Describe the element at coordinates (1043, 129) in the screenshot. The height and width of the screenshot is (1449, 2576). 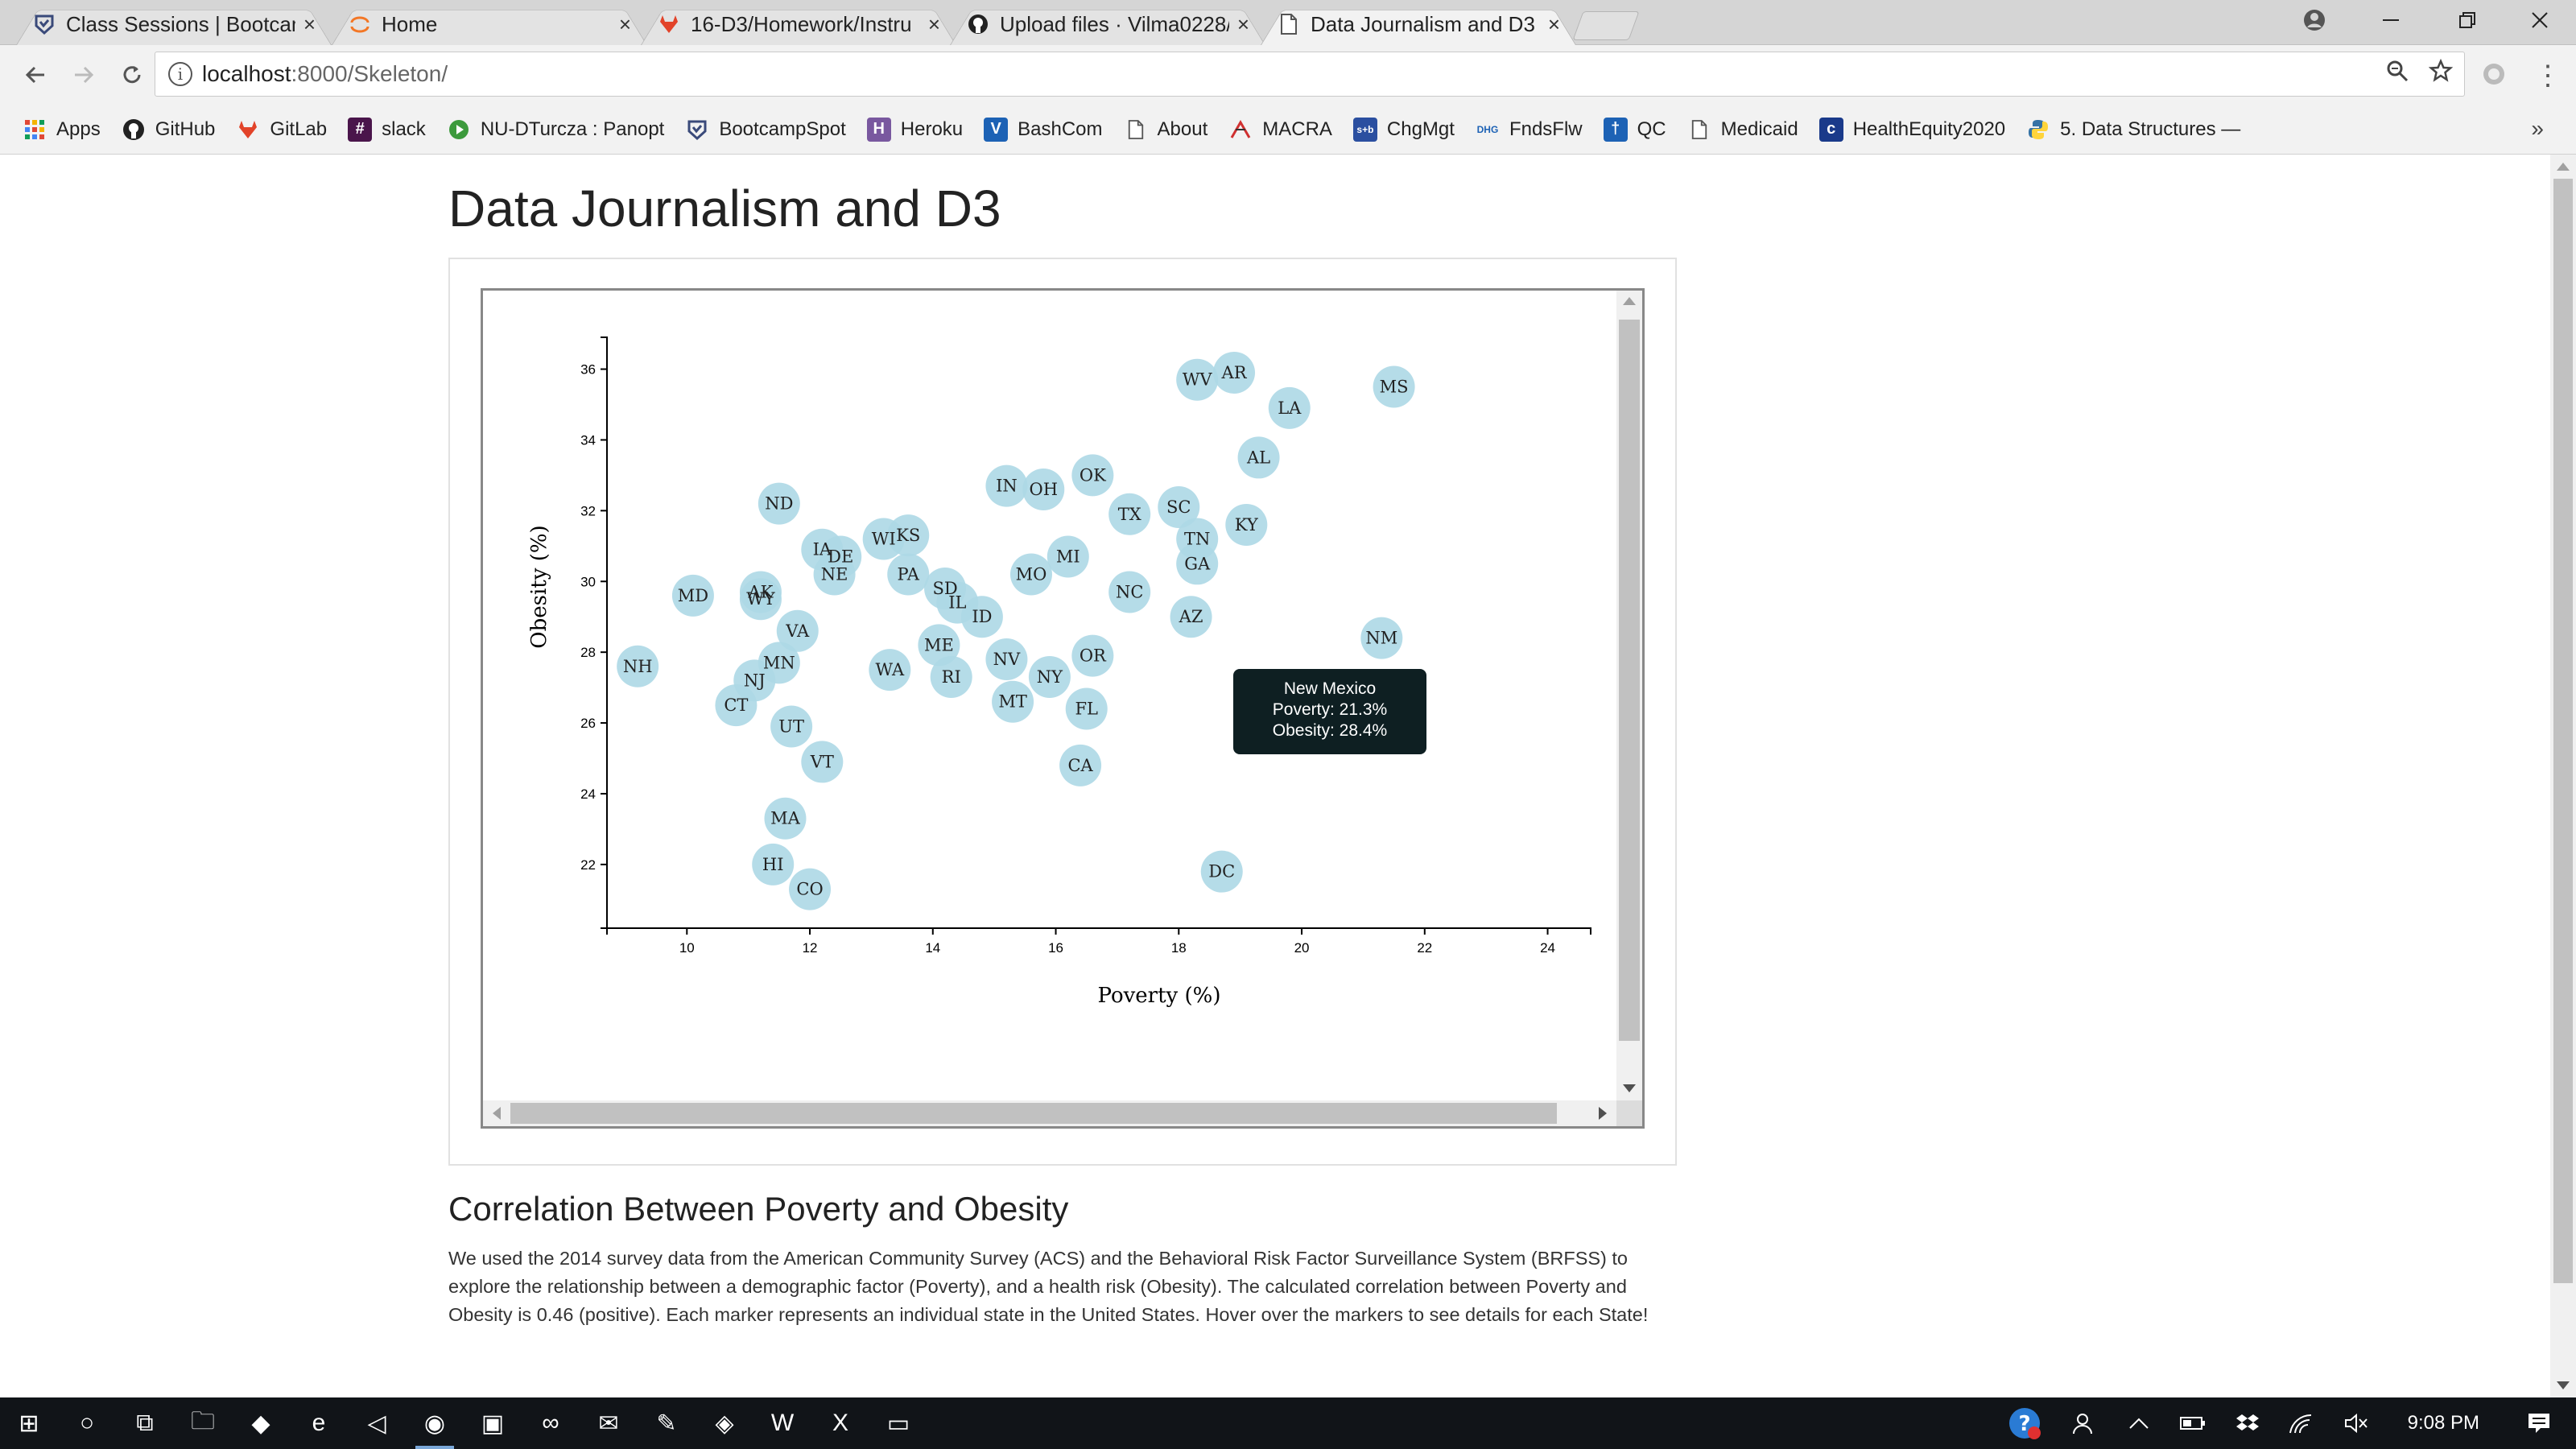
I see `bookmark-bashcom: V BashCom` at that location.